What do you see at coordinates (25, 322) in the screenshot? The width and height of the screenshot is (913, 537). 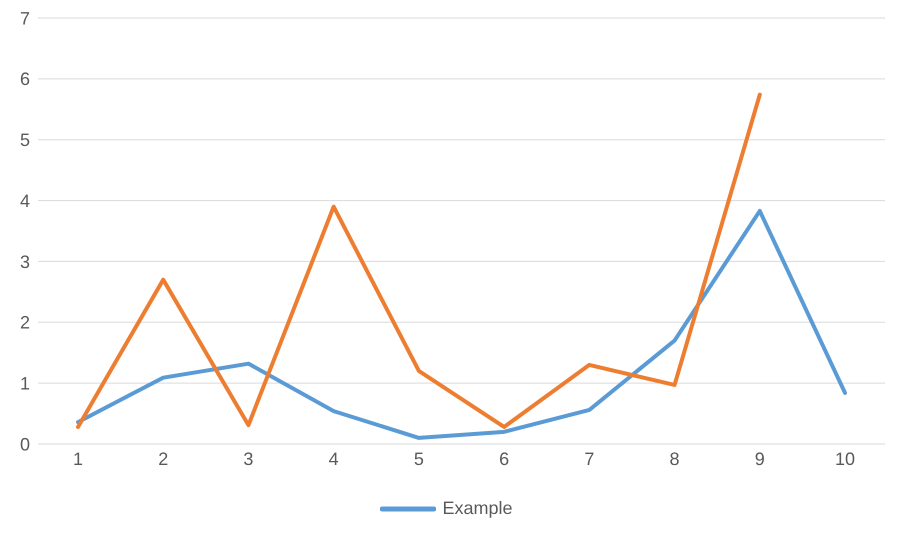 I see `y-tick-label: 2` at bounding box center [25, 322].